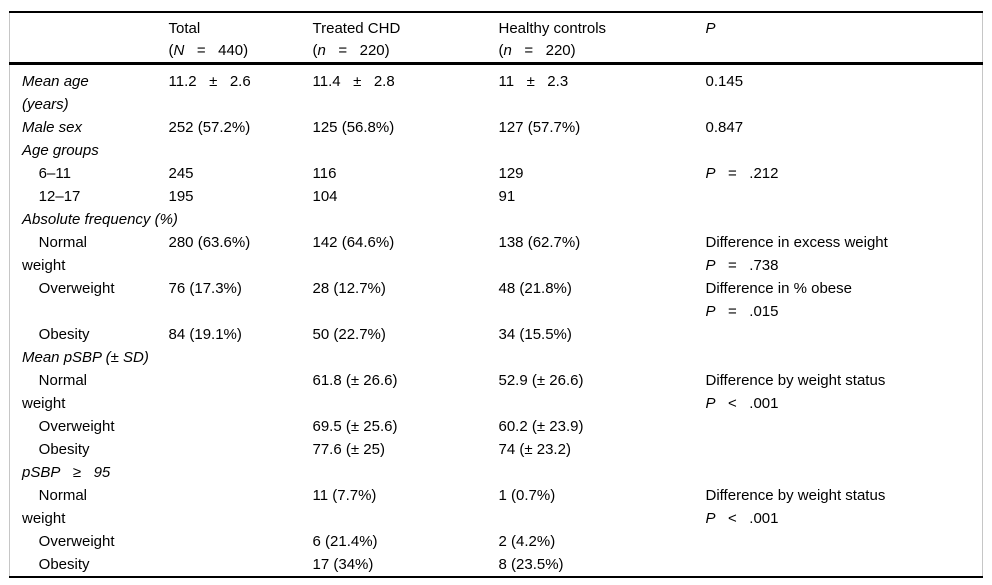 The image size is (992, 585). I want to click on row-label: Mean age (years), so click(55, 93).